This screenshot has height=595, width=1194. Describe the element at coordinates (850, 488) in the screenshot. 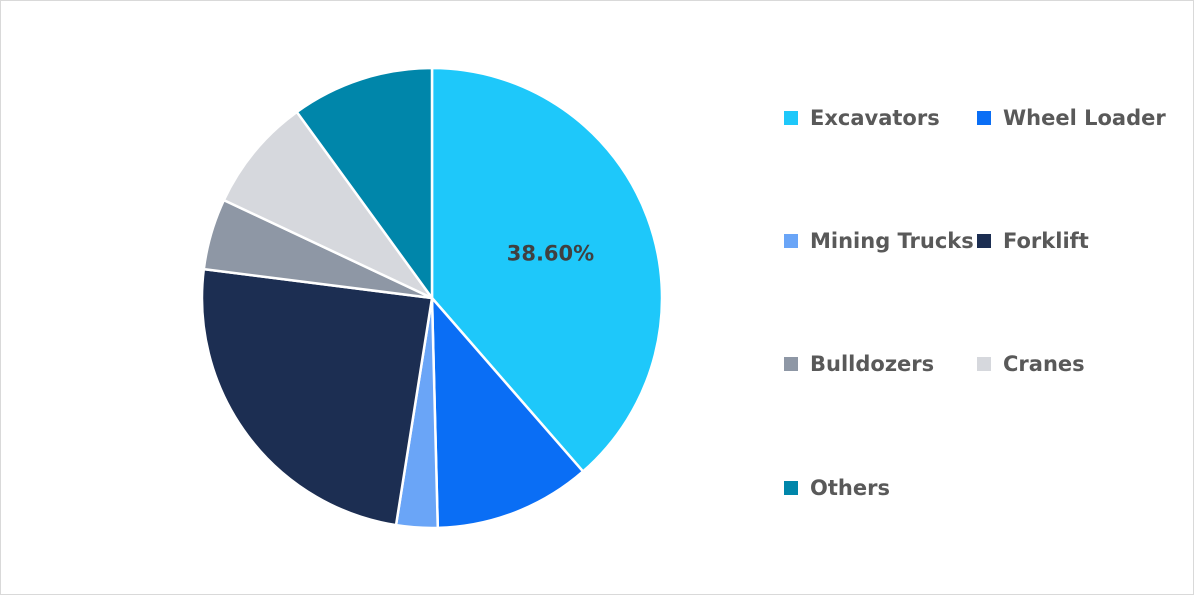

I see `legend-label: Others` at that location.